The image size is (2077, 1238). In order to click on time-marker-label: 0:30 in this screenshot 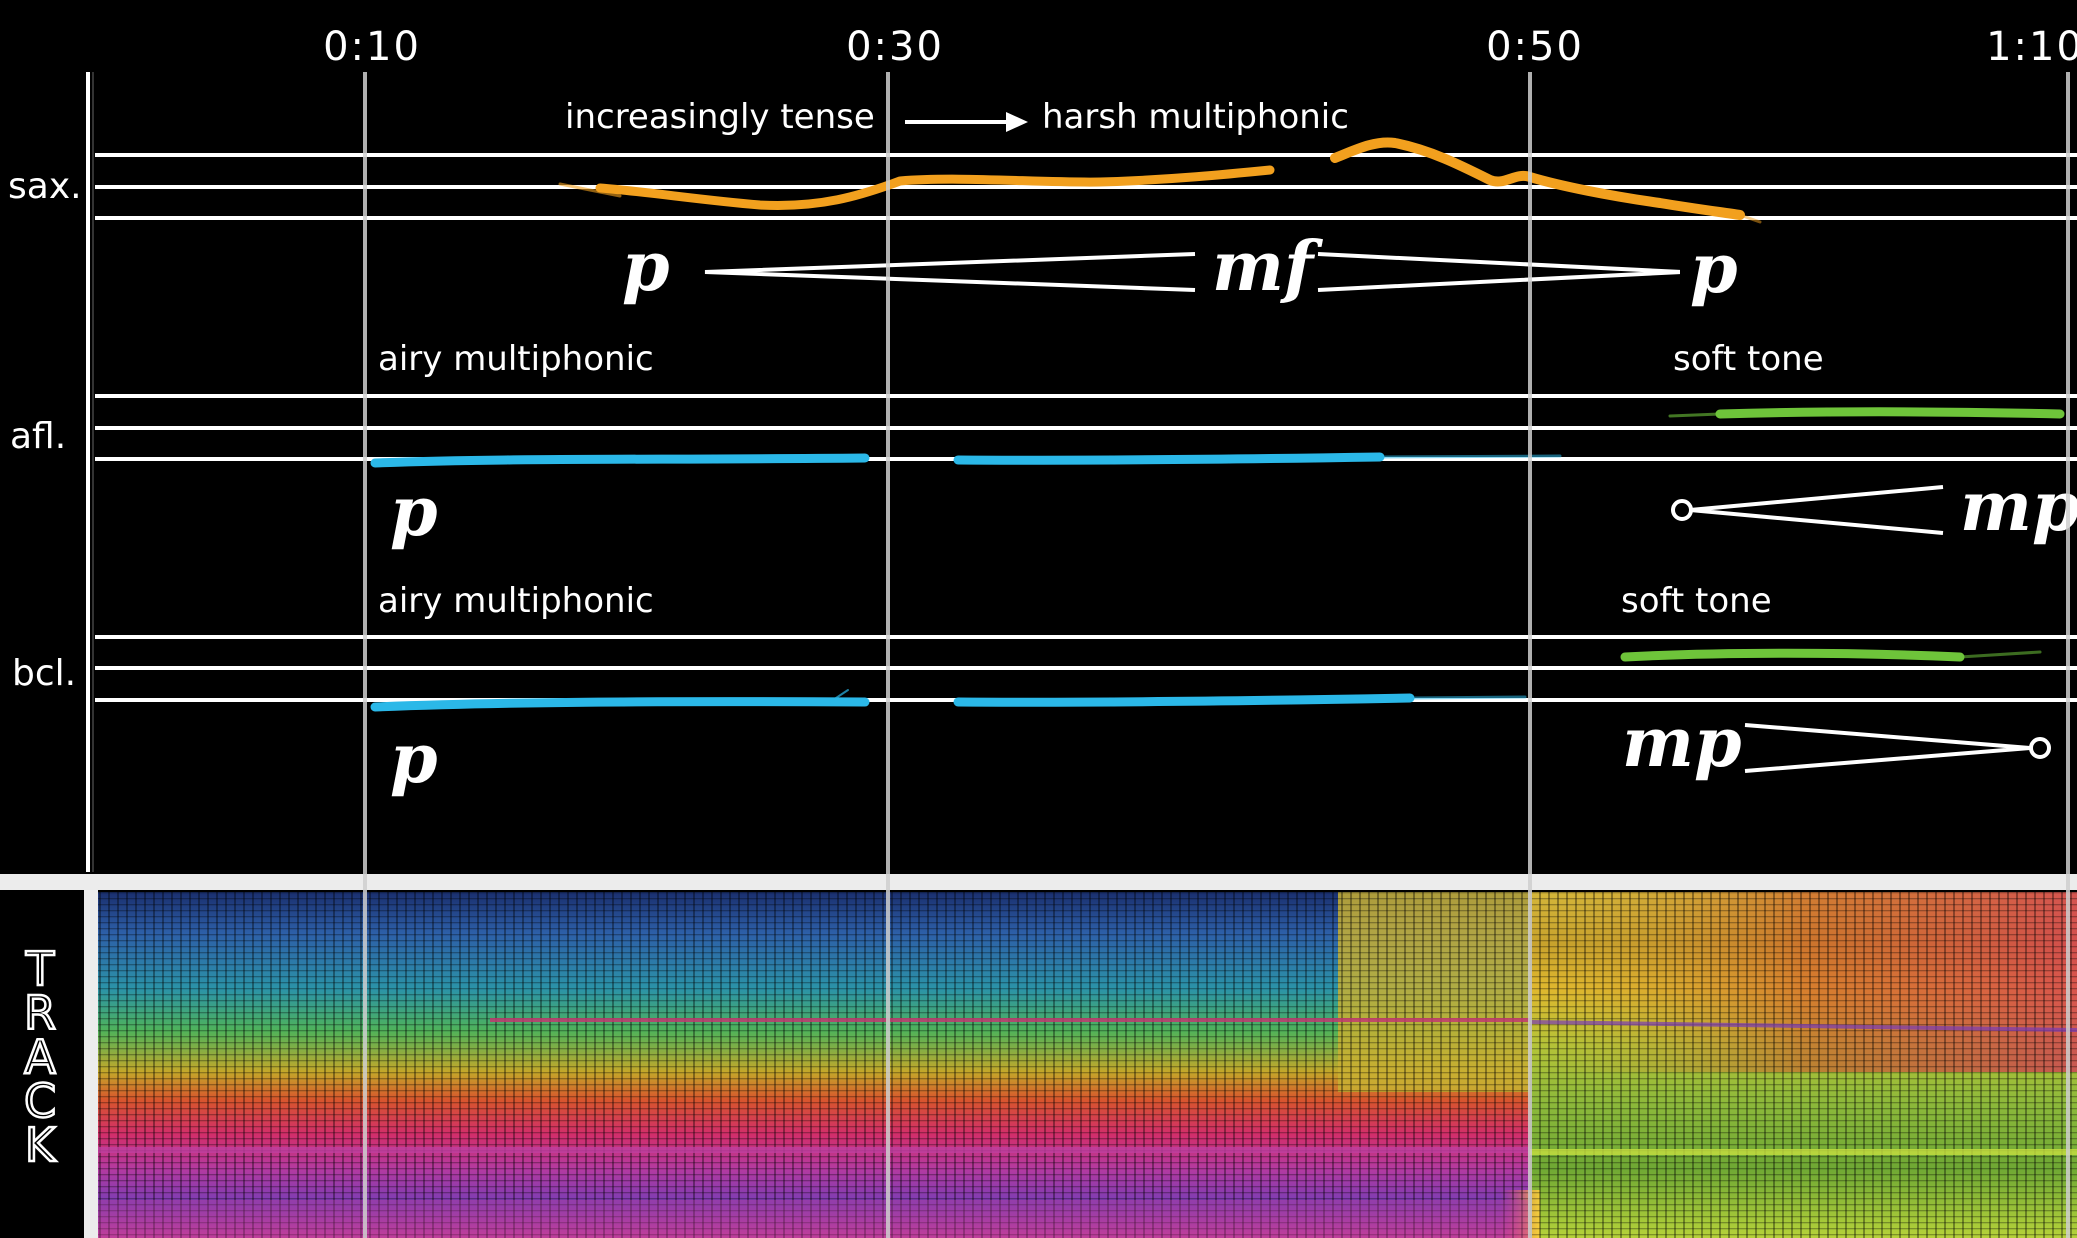, I will do `click(895, 47)`.